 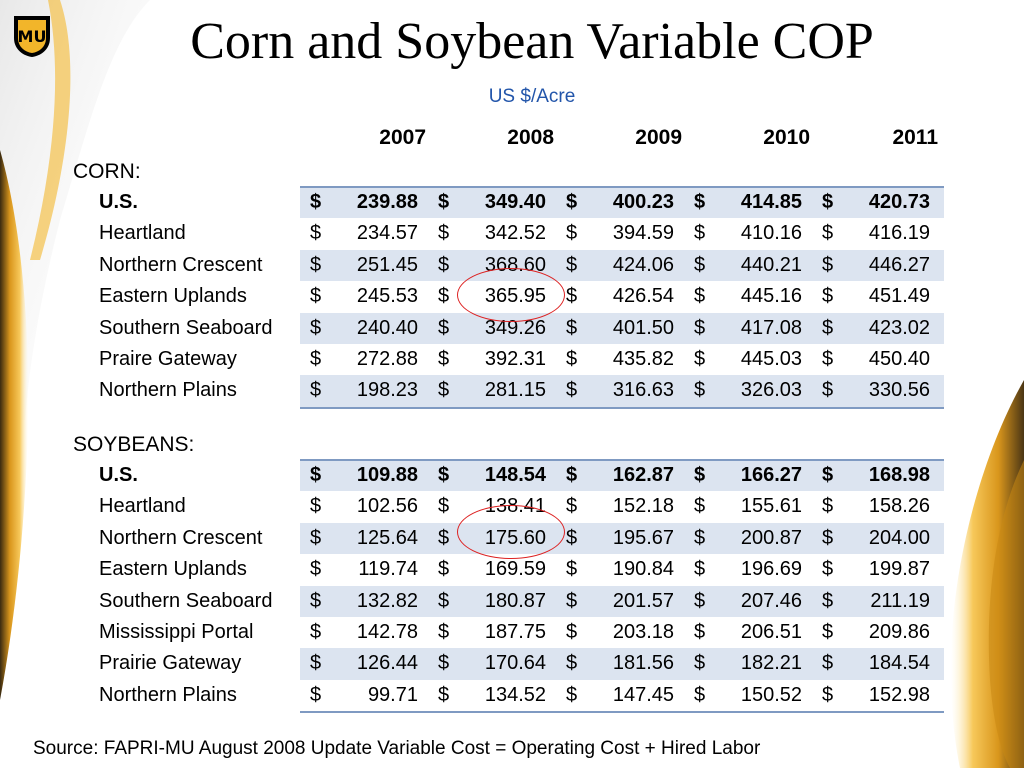 What do you see at coordinates (771, 694) in the screenshot?
I see `cost-value: 150.52` at bounding box center [771, 694].